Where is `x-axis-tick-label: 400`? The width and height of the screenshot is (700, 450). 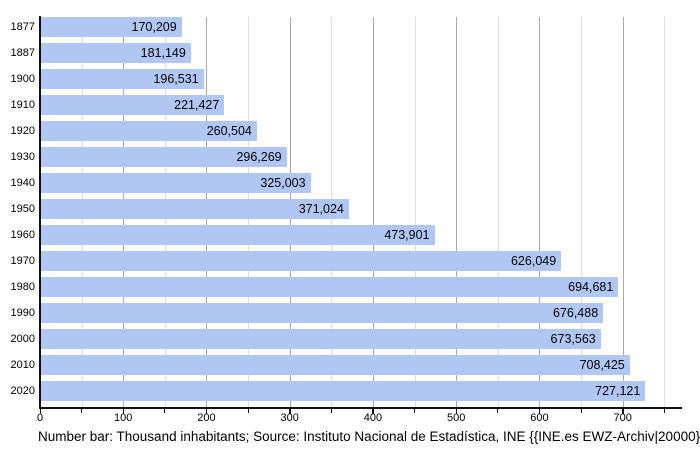 x-axis-tick-label: 400 is located at coordinates (373, 418).